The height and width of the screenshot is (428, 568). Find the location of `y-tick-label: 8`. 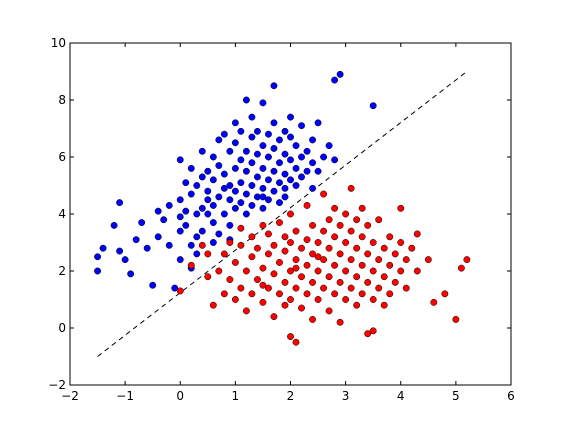

y-tick-label: 8 is located at coordinates (62, 100).